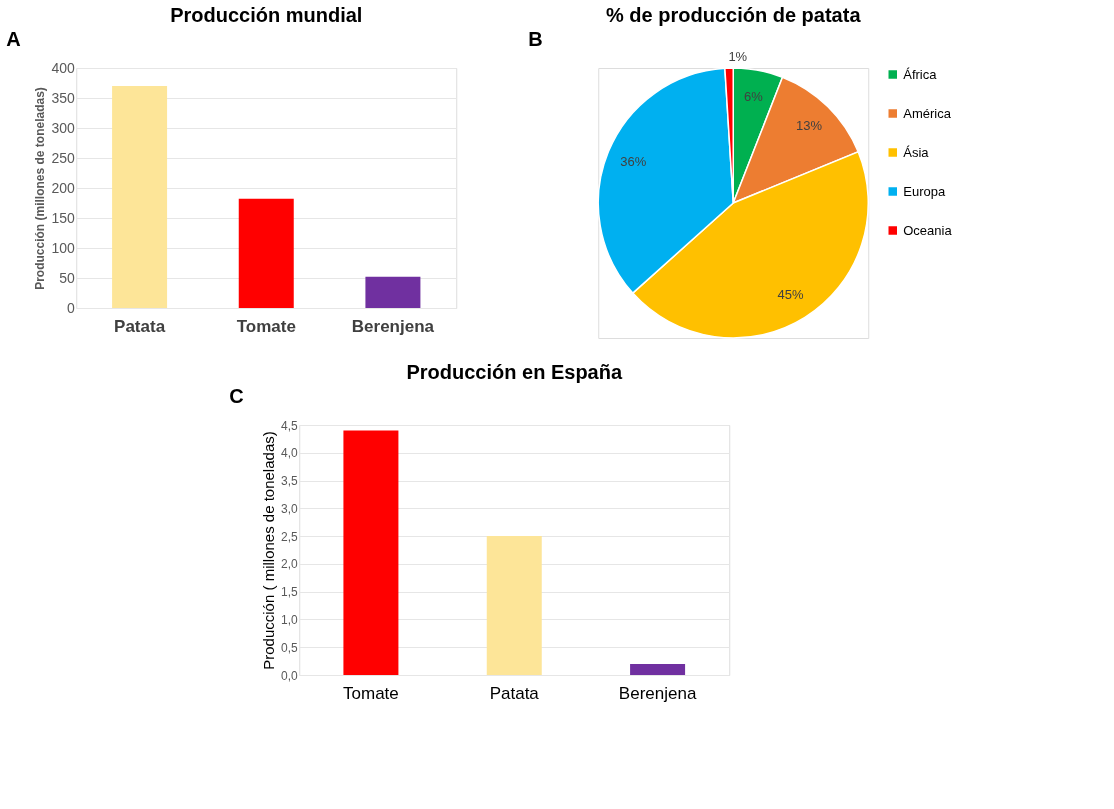 The image size is (1114, 809). Describe the element at coordinates (290, 425) in the screenshot. I see `y-tick-label: 4,5` at that location.